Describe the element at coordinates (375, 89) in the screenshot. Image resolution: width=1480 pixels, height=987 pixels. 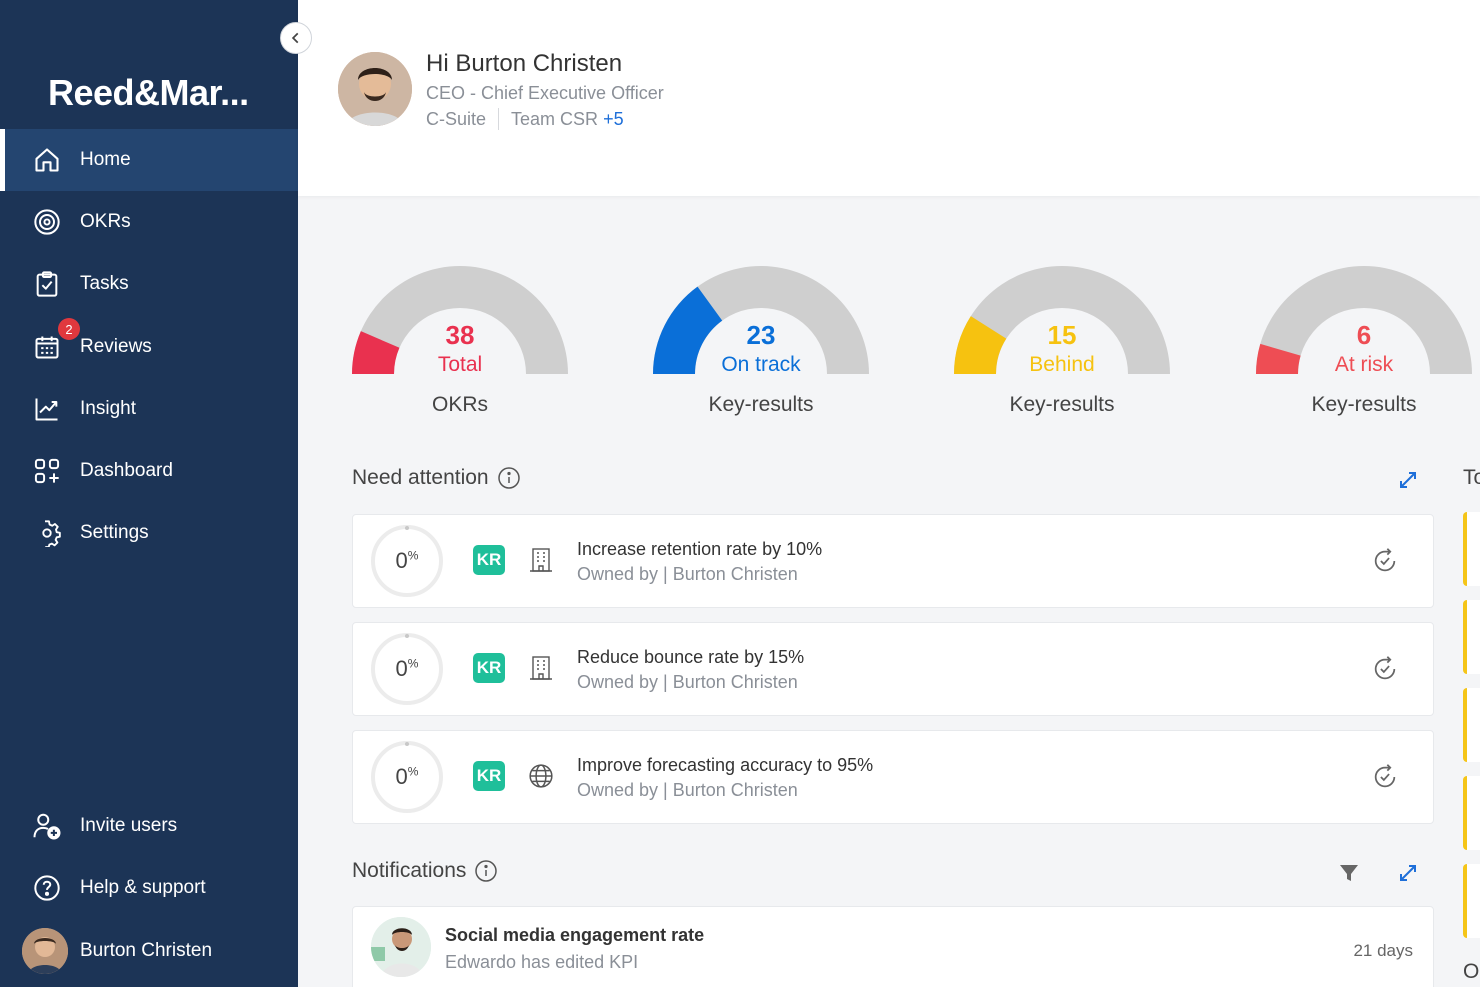
I see `profile-avatar` at that location.